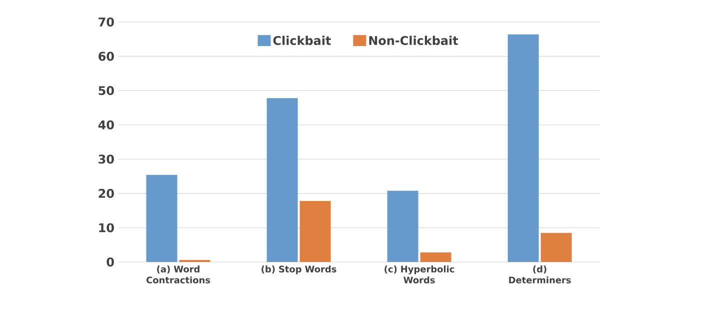  Describe the element at coordinates (110, 262) in the screenshot. I see `y-tick-label: 0` at that location.